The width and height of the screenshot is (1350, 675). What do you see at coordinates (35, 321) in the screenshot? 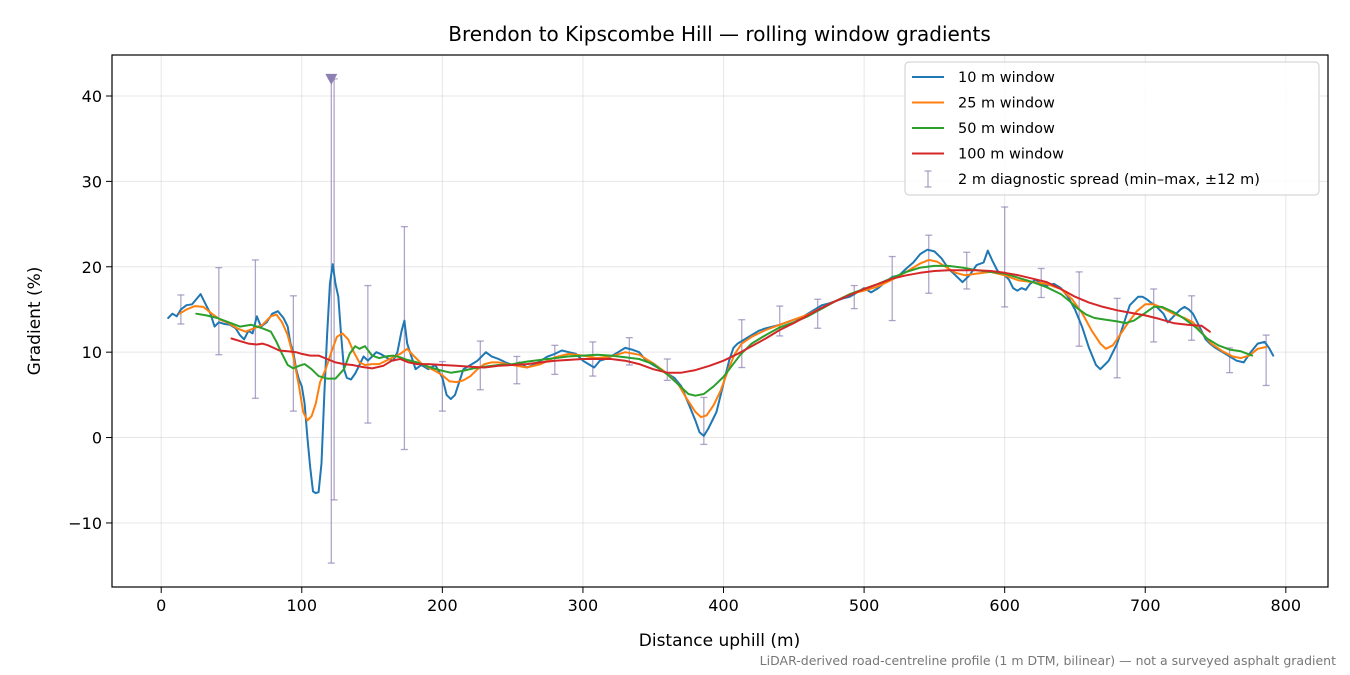
I see `y-axis-title: Gradient (%)` at bounding box center [35, 321].